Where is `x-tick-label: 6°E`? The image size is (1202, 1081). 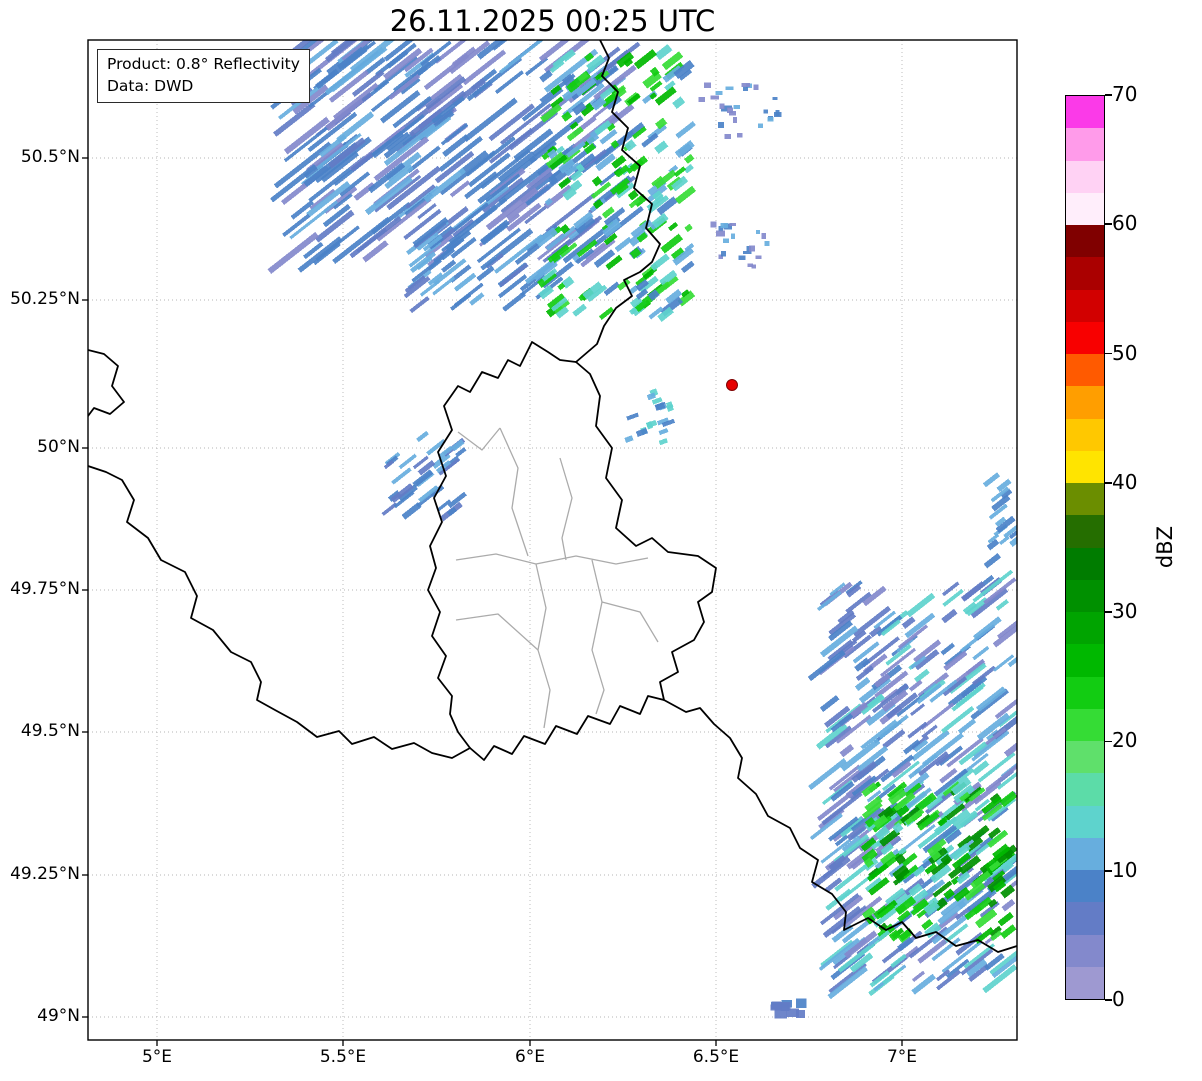 x-tick-label: 6°E is located at coordinates (530, 1057).